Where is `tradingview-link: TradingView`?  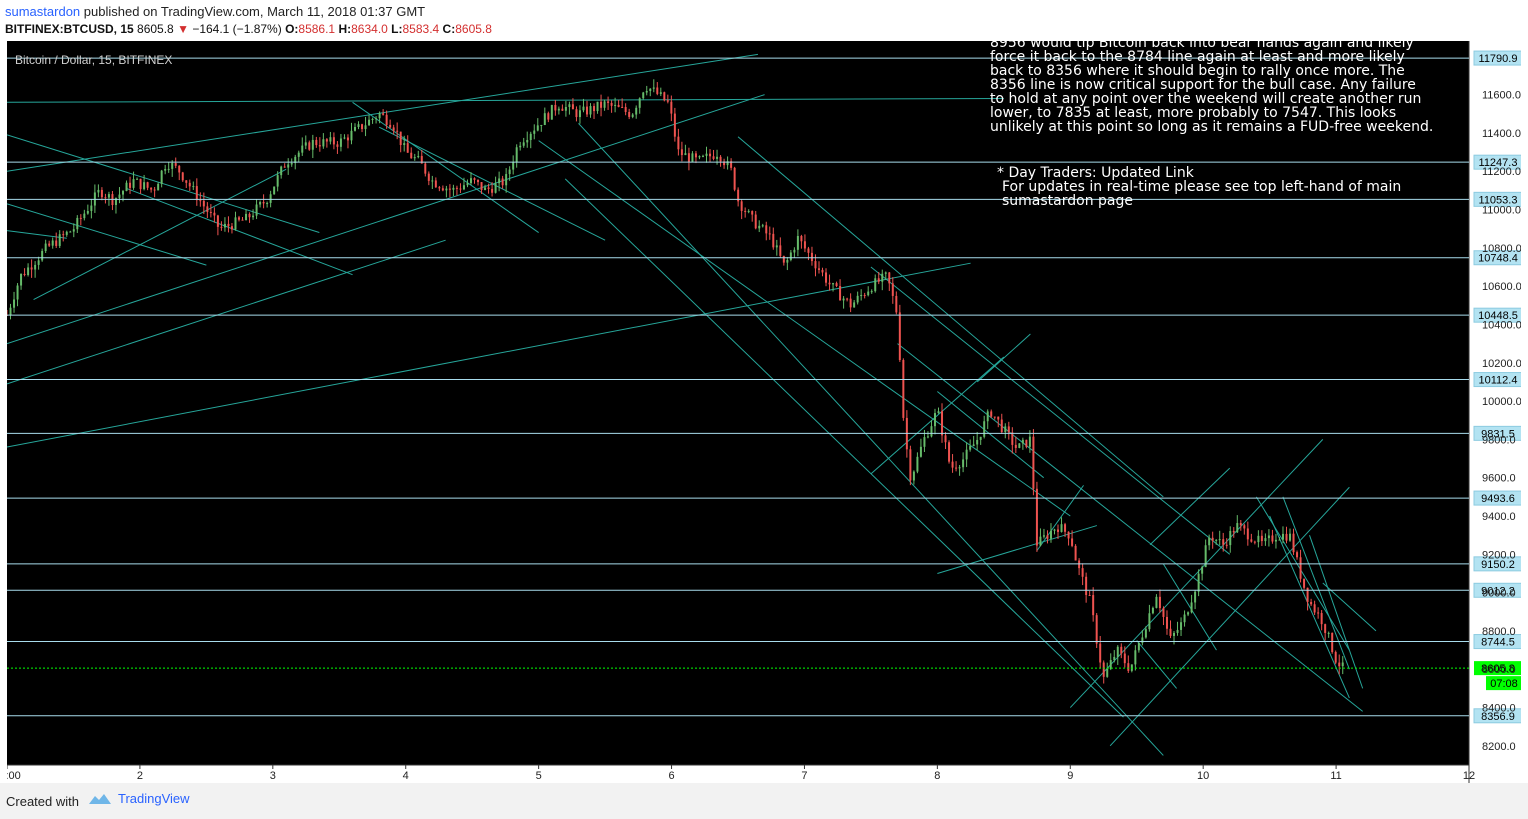 tradingview-link: TradingView is located at coordinates (139, 798).